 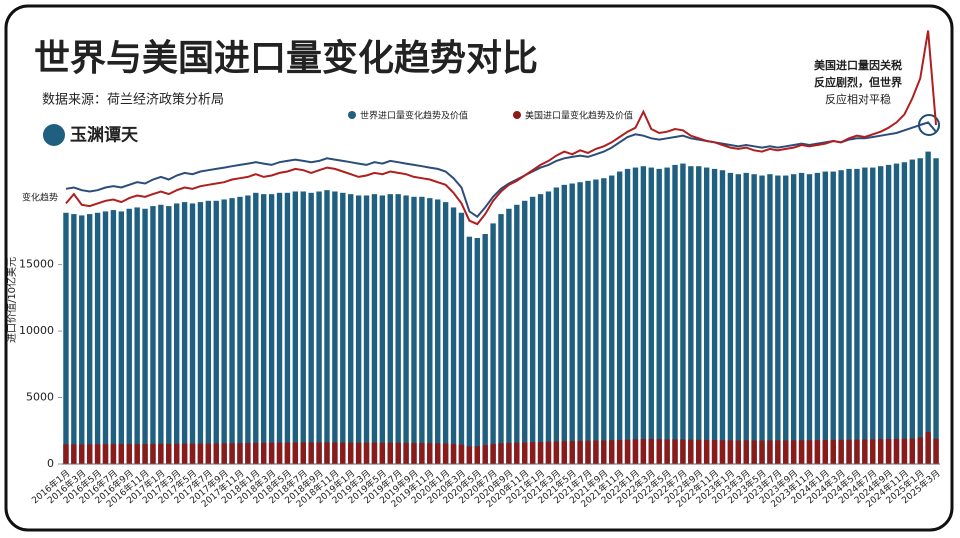 What do you see at coordinates (54, 135) in the screenshot?
I see `logo-icon` at bounding box center [54, 135].